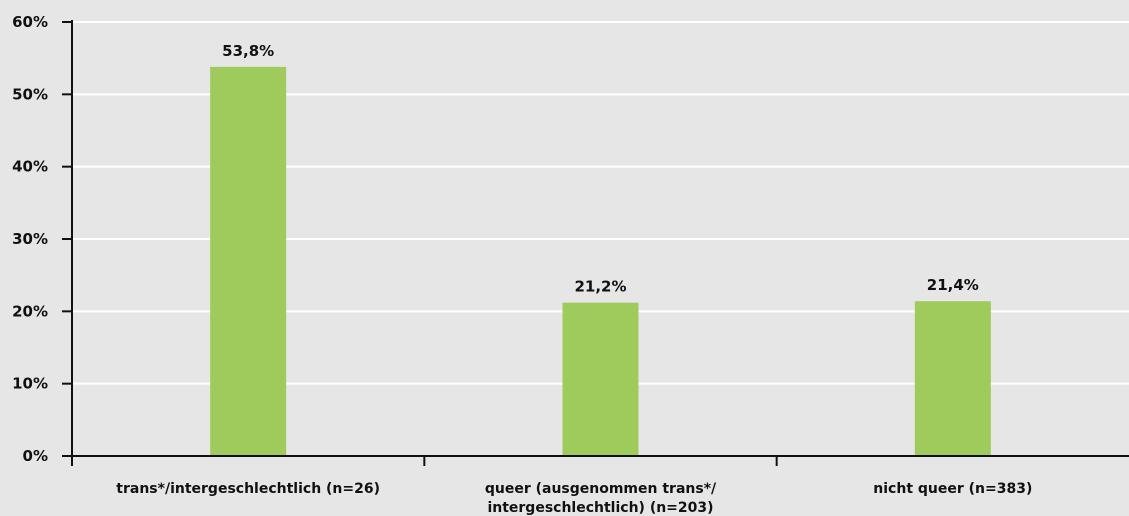 This screenshot has width=1129, height=516. What do you see at coordinates (30, 22) in the screenshot?
I see `y-tick-label: 60%` at bounding box center [30, 22].